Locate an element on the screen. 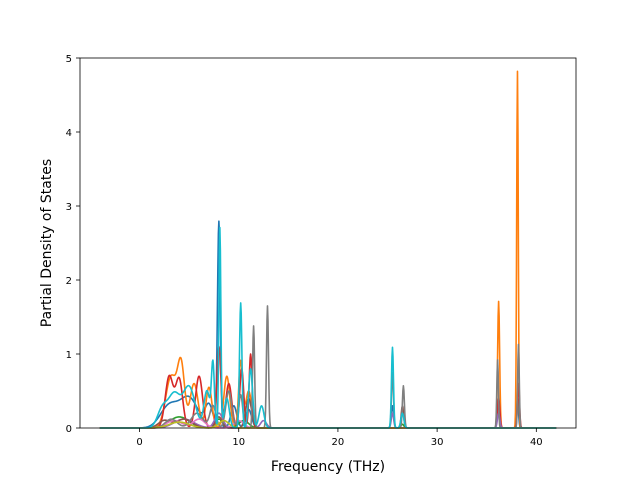  x-tick-label: 30 is located at coordinates (437, 442).